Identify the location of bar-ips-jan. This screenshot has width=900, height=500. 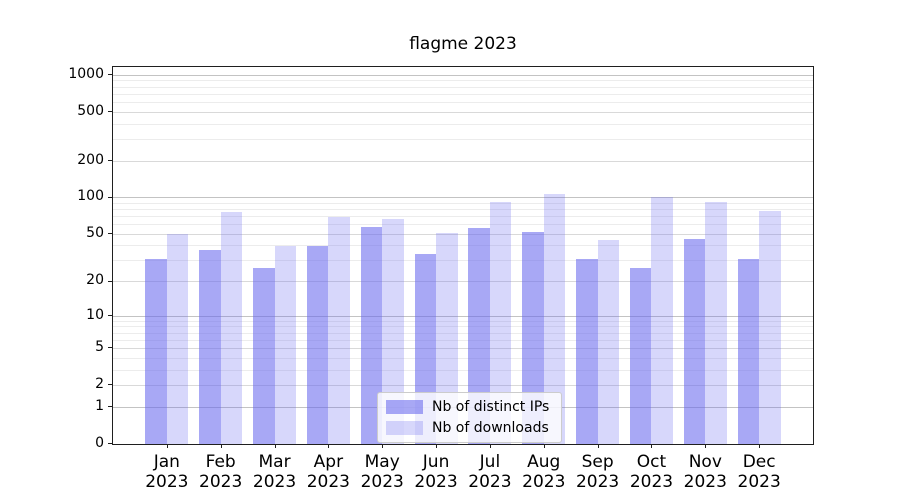
(156, 351).